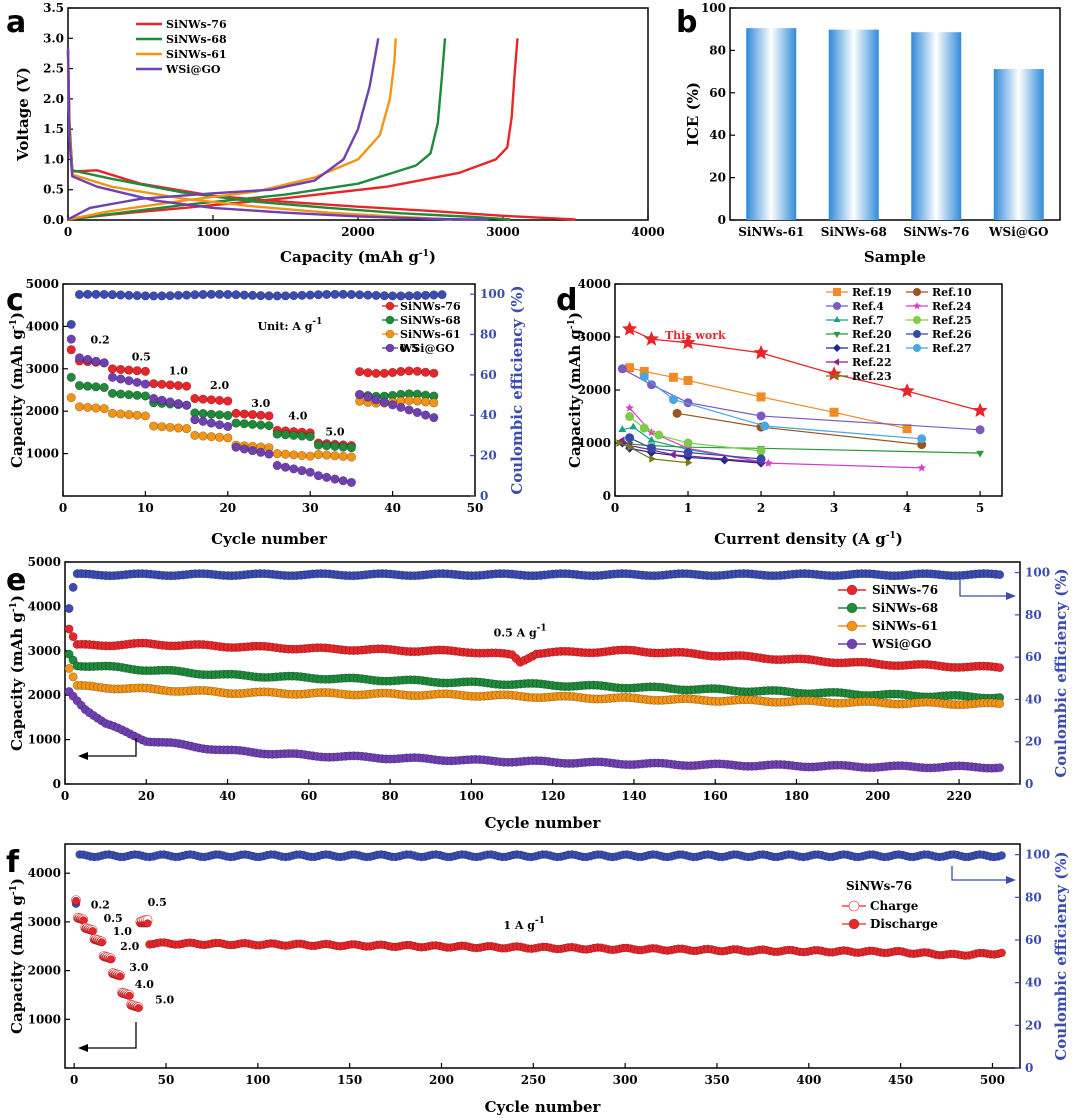 This screenshot has height=1120, width=1080. Describe the element at coordinates (1018, 232) in the screenshot. I see `x-tick-label: WSi@GO` at that location.